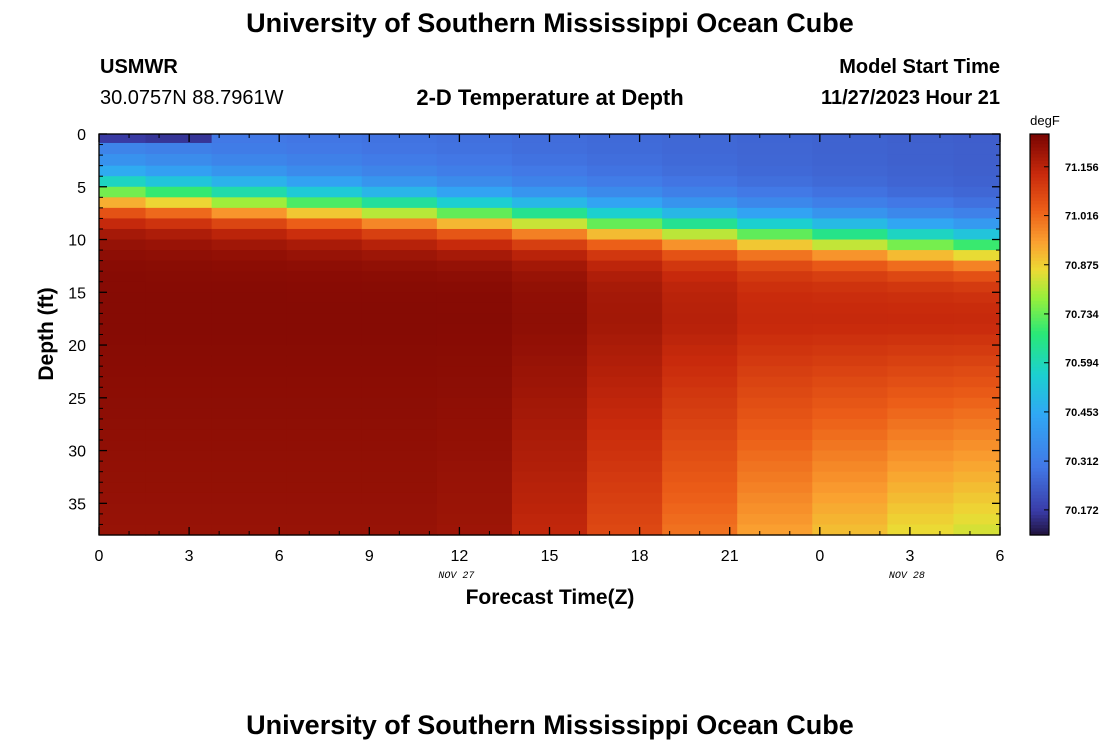  Describe the element at coordinates (919, 67) in the screenshot. I see `model-start-label: Model Start Time` at that location.